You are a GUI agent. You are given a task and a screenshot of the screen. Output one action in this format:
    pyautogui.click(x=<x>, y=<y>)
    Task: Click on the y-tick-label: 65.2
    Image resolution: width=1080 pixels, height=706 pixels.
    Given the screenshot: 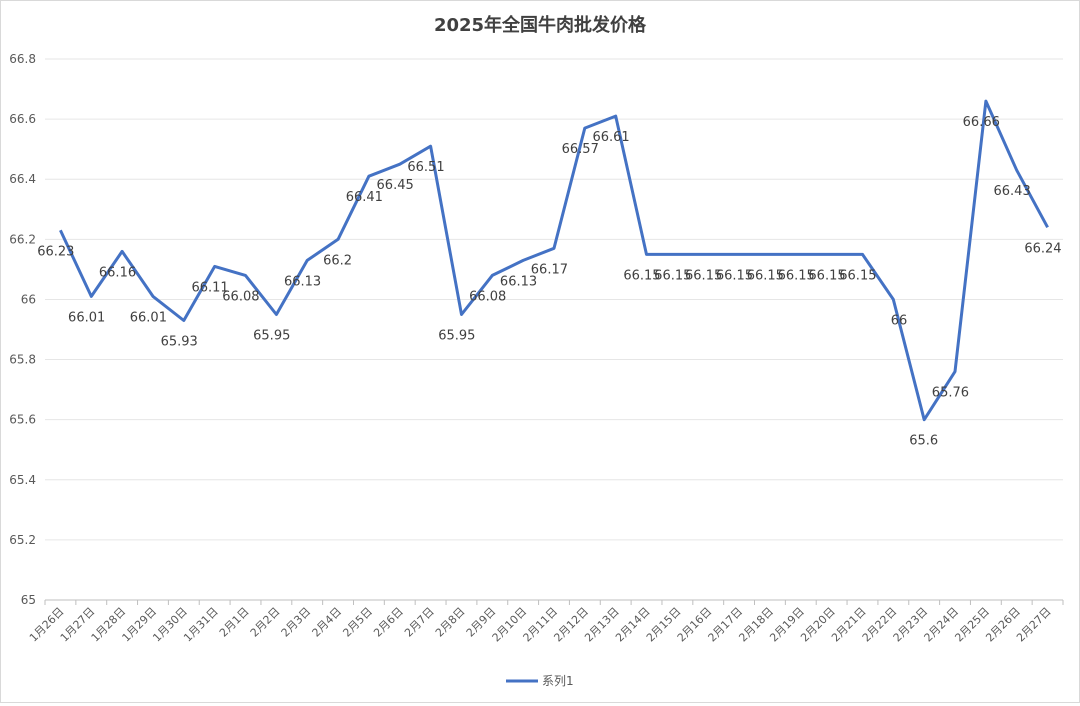 What is the action you would take?
    pyautogui.click(x=22, y=540)
    